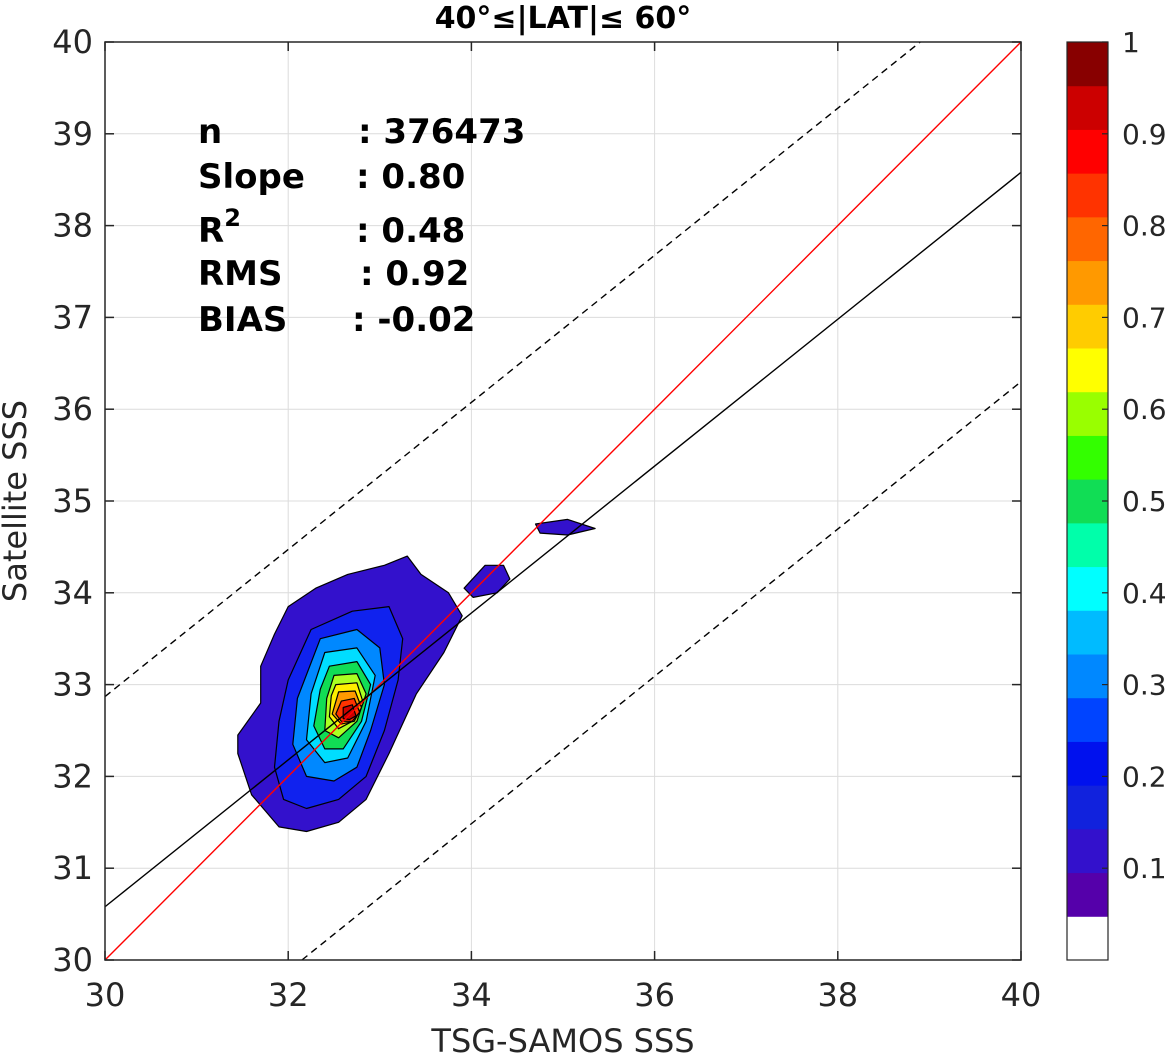  What do you see at coordinates (1131, 42) in the screenshot?
I see `colorbar-tick-label: 1` at bounding box center [1131, 42].